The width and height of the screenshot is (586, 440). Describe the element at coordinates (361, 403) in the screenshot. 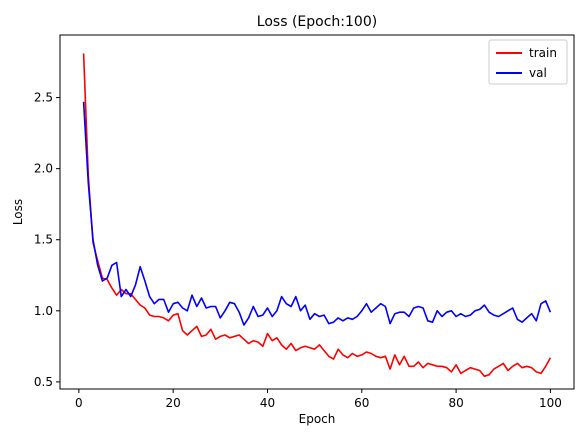

I see `x-tick-label: 60` at that location.